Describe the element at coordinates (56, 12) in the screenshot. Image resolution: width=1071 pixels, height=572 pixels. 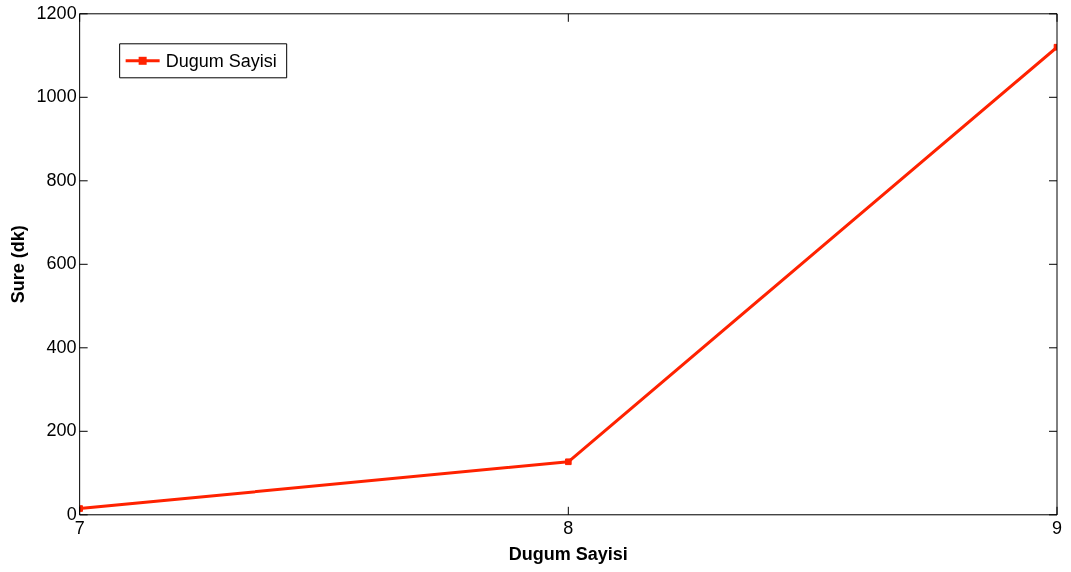
I see `y-tick-label: 1200` at that location.